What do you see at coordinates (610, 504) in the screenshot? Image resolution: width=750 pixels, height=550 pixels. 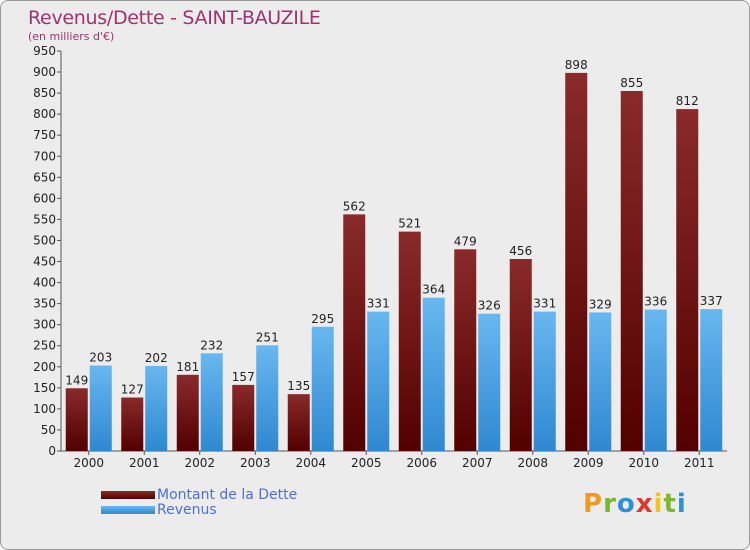 I see `logo-letter: r` at bounding box center [610, 504].